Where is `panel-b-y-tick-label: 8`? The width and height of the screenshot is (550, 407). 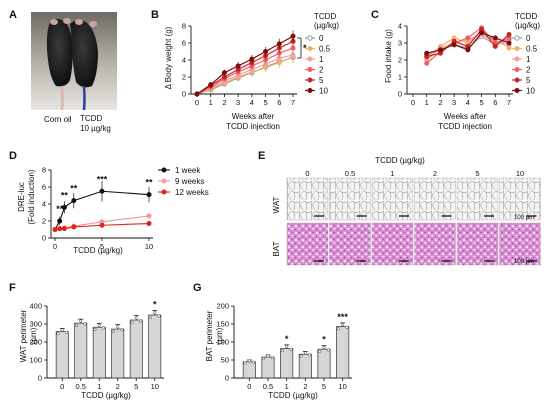
panel-b-y-tick-label: 8 is located at coordinates (184, 26).